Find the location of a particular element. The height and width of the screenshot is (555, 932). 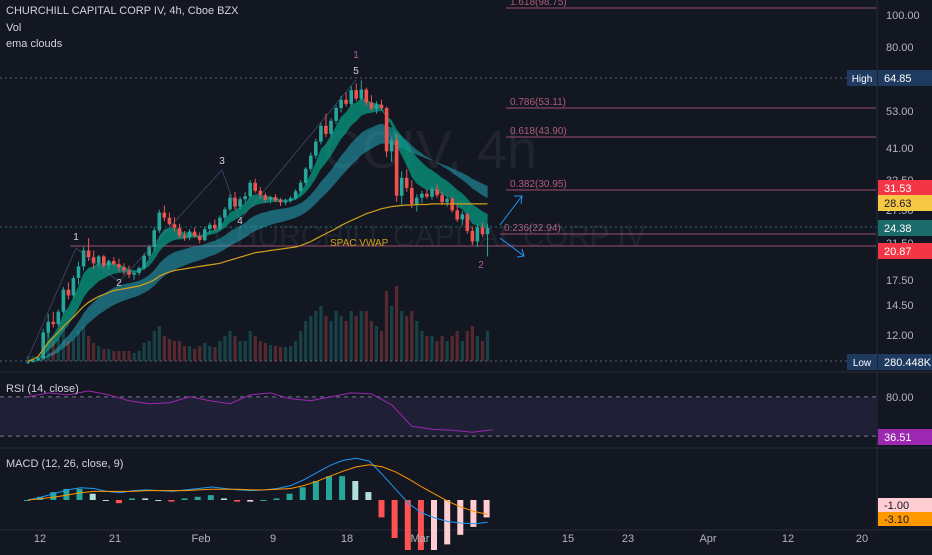

rsi-label: RSI (14, close) is located at coordinates (42, 389).